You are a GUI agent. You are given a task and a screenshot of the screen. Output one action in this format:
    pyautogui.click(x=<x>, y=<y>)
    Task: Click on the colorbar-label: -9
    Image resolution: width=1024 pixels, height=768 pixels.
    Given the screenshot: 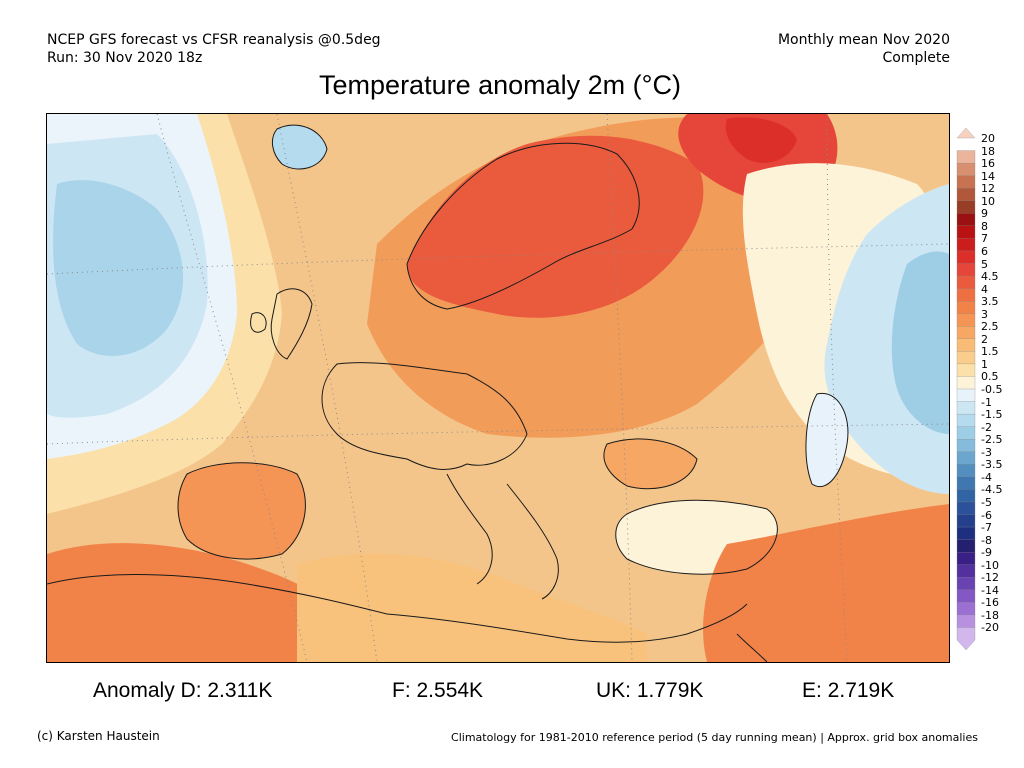 What is the action you would take?
    pyautogui.click(x=986, y=553)
    